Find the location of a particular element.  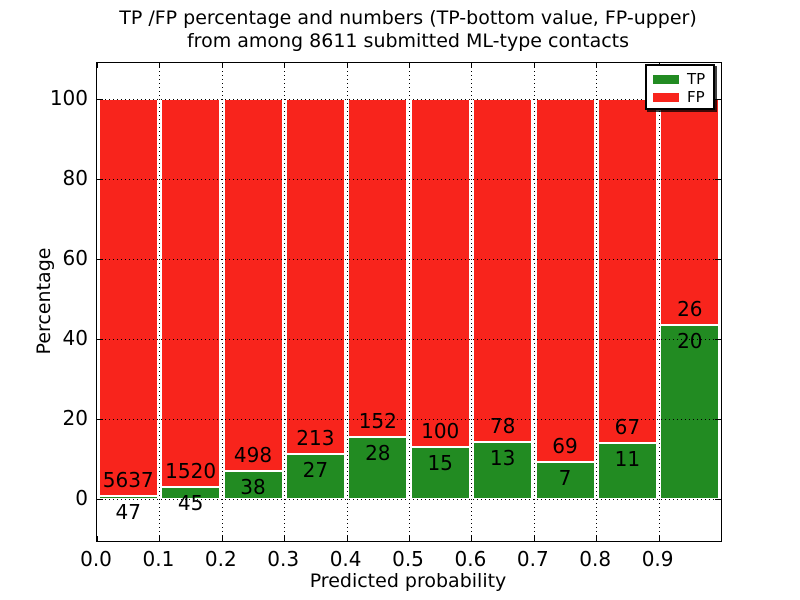

legend-row-fp: FP is located at coordinates (680, 97).